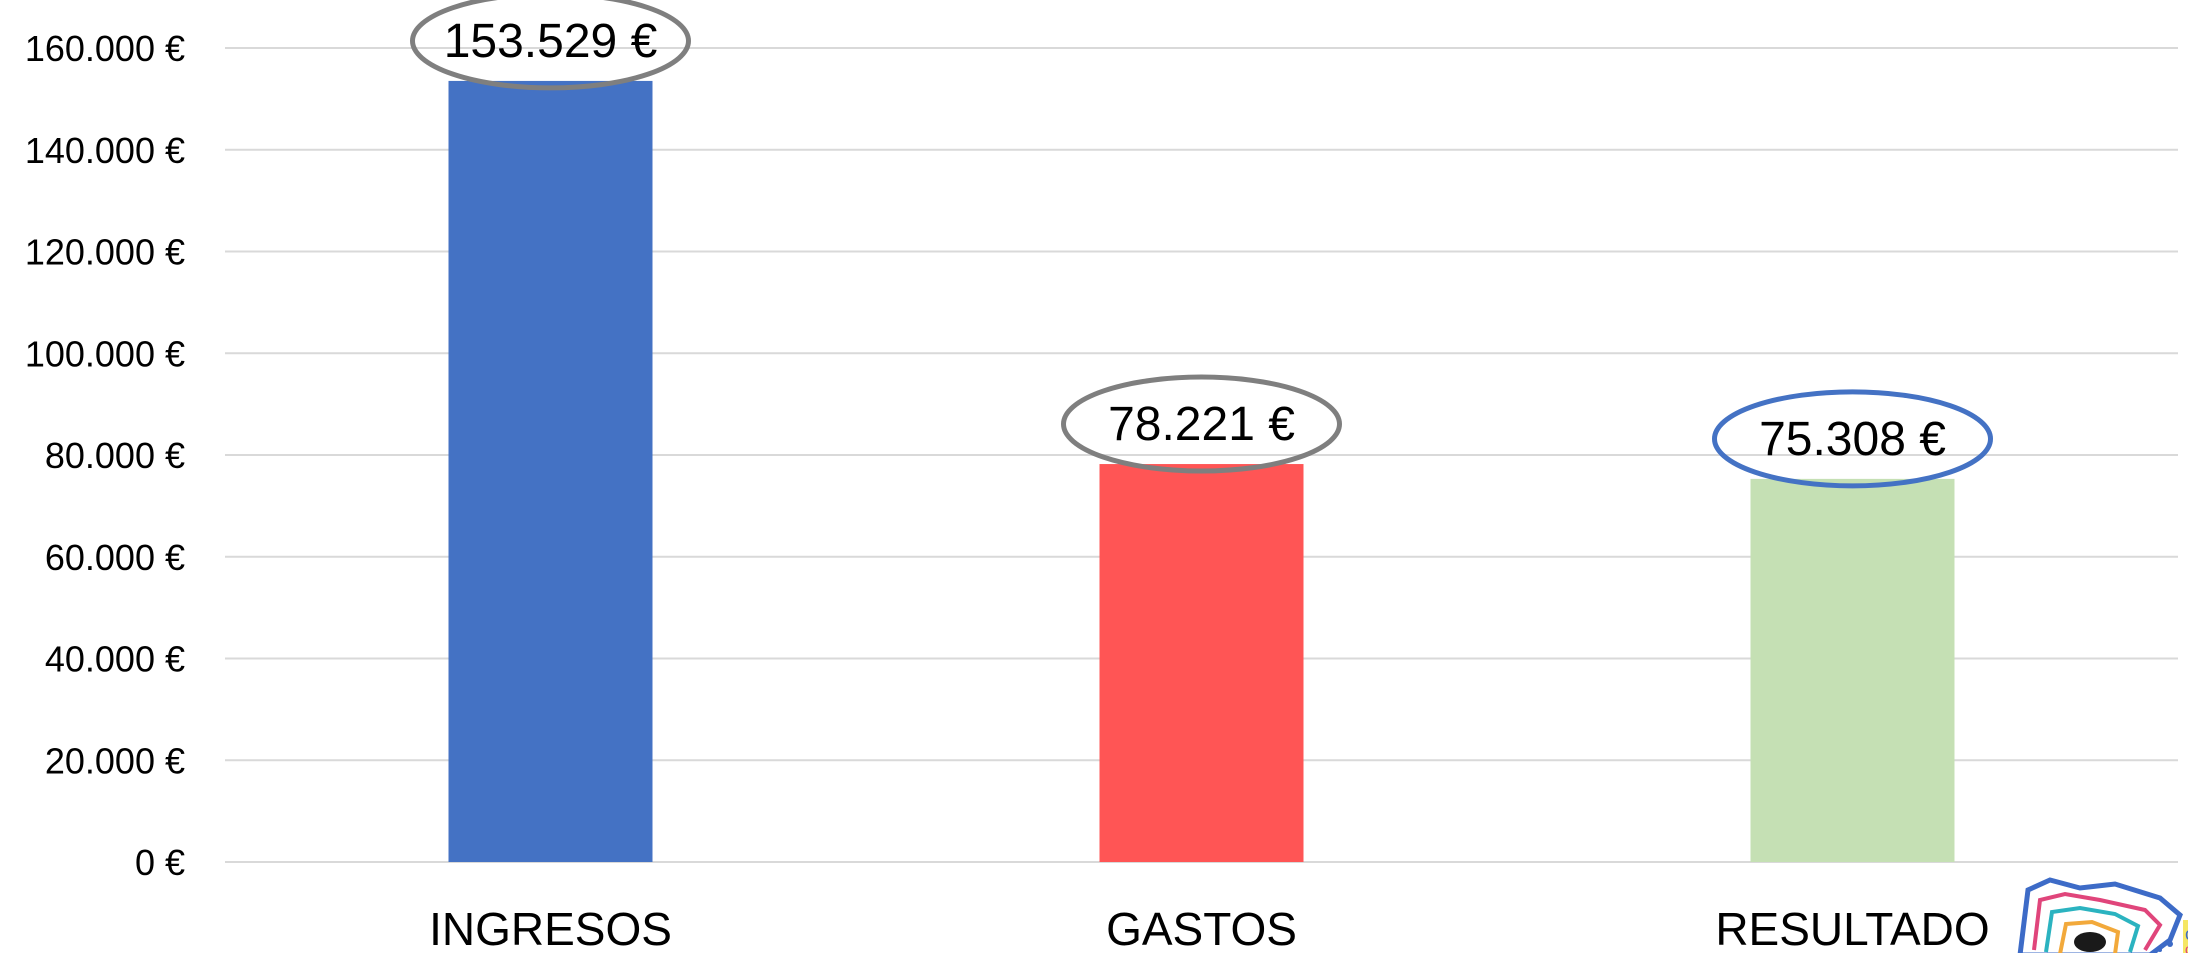 The height and width of the screenshot is (953, 2188). What do you see at coordinates (1852, 670) in the screenshot?
I see `bar-resultado` at bounding box center [1852, 670].